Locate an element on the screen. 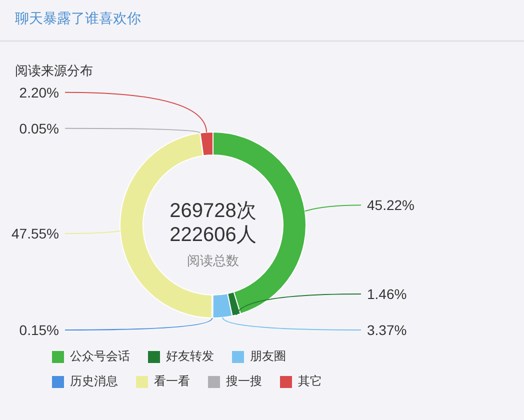 This screenshot has height=420, width=524. legend-label: 朋友圈 is located at coordinates (268, 356).